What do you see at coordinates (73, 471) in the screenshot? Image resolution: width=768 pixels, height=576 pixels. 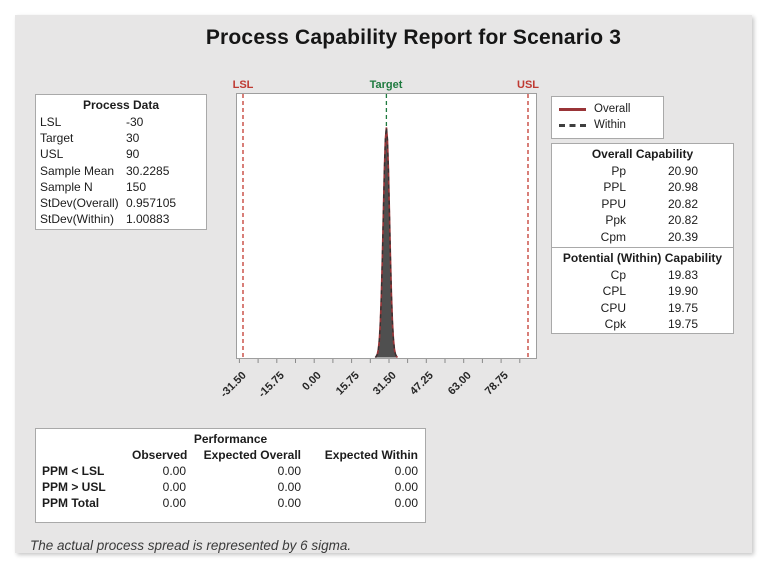 I see `row-label: PPM < LSL` at bounding box center [73, 471].